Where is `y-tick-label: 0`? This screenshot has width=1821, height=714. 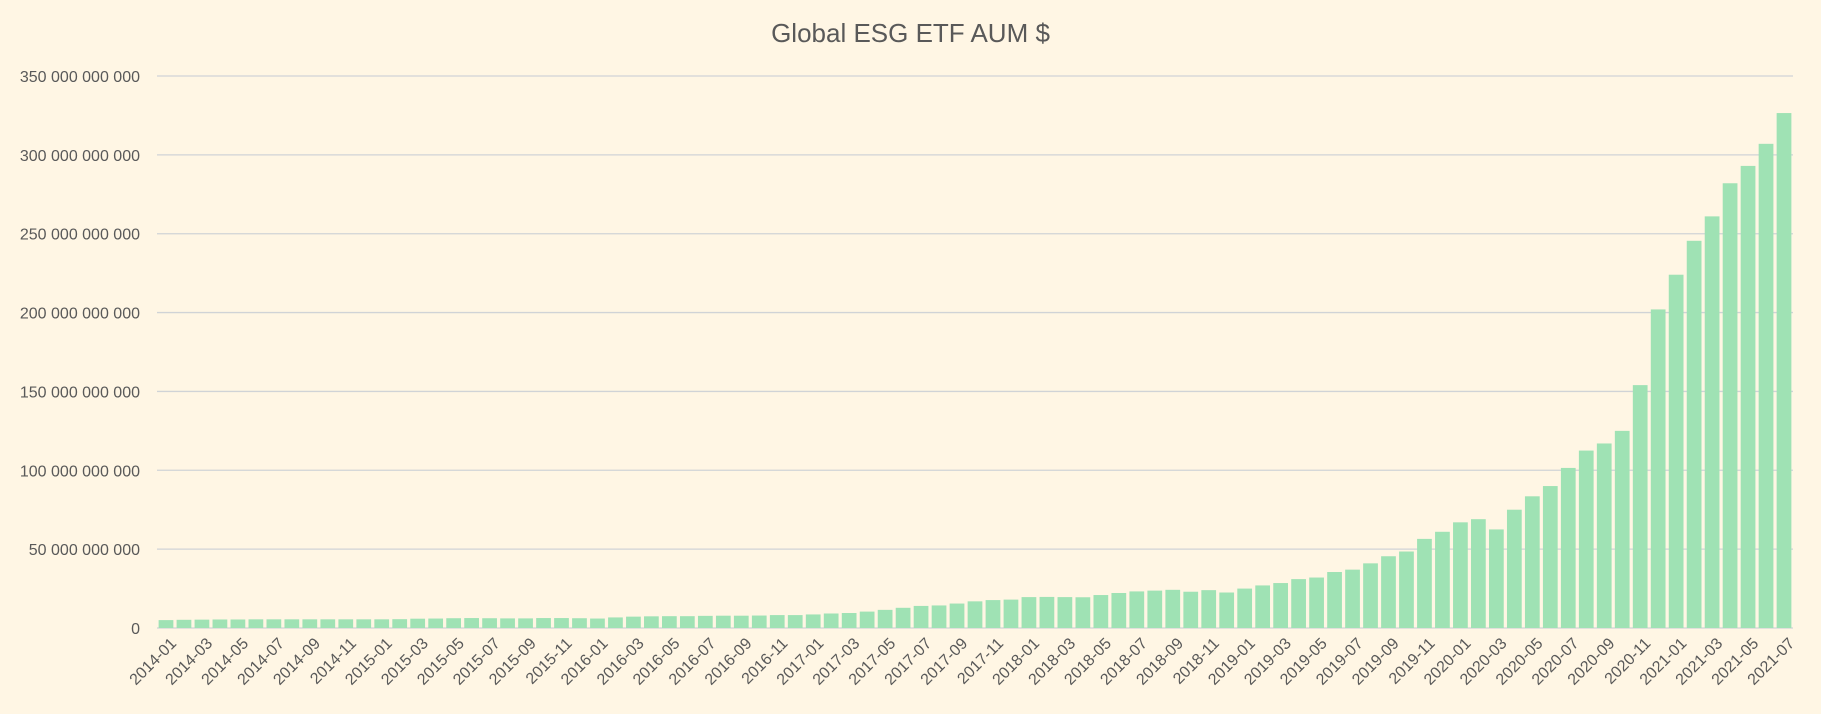 y-tick-label: 0 is located at coordinates (135, 629).